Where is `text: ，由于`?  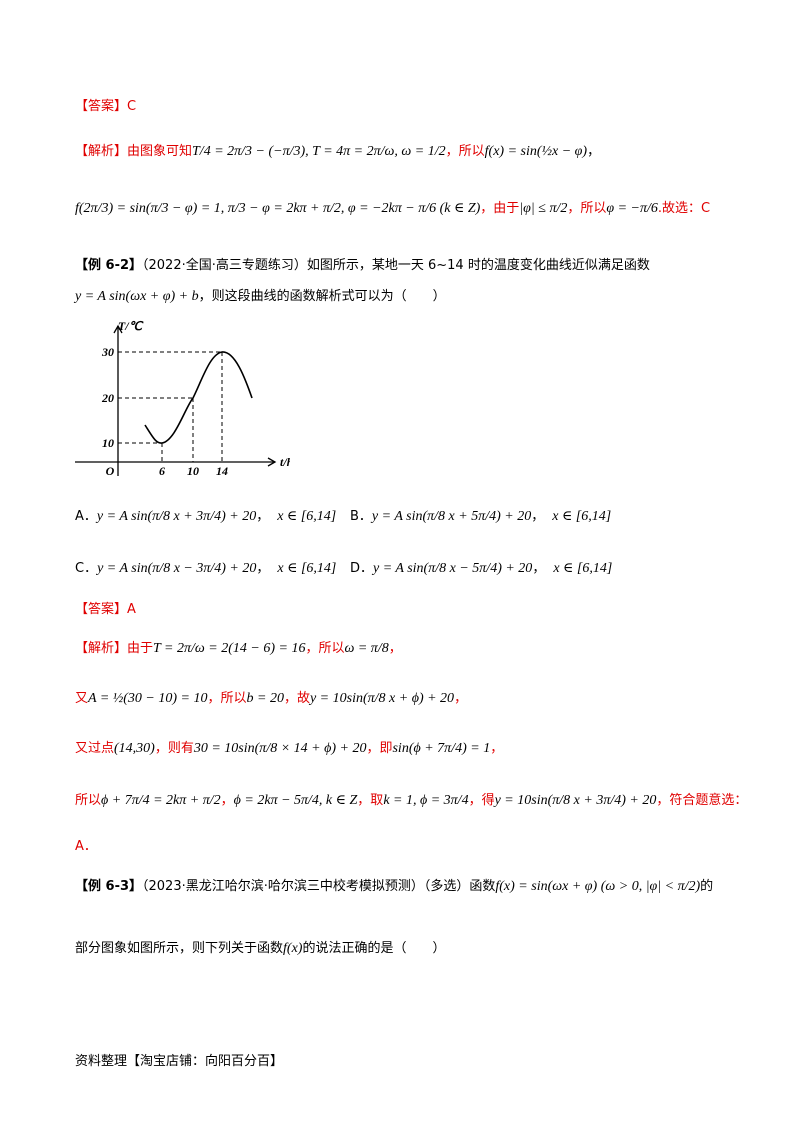 text: ，由于 is located at coordinates (500, 208).